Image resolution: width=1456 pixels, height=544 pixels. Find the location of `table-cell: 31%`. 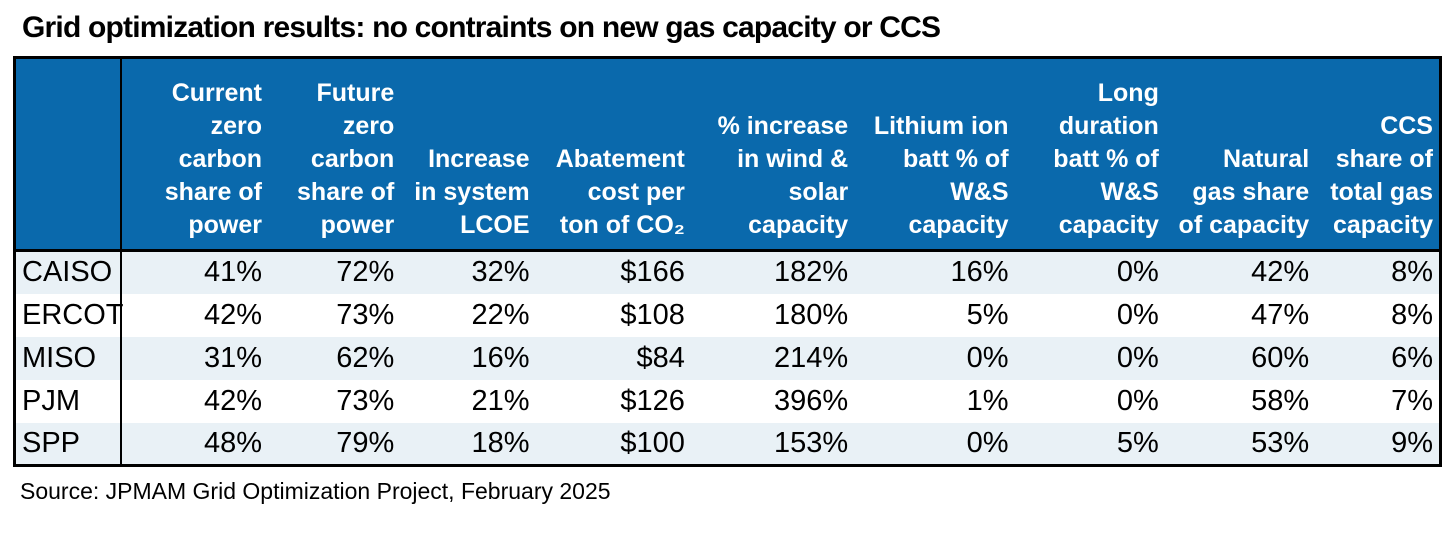

table-cell: 31% is located at coordinates (233, 357).